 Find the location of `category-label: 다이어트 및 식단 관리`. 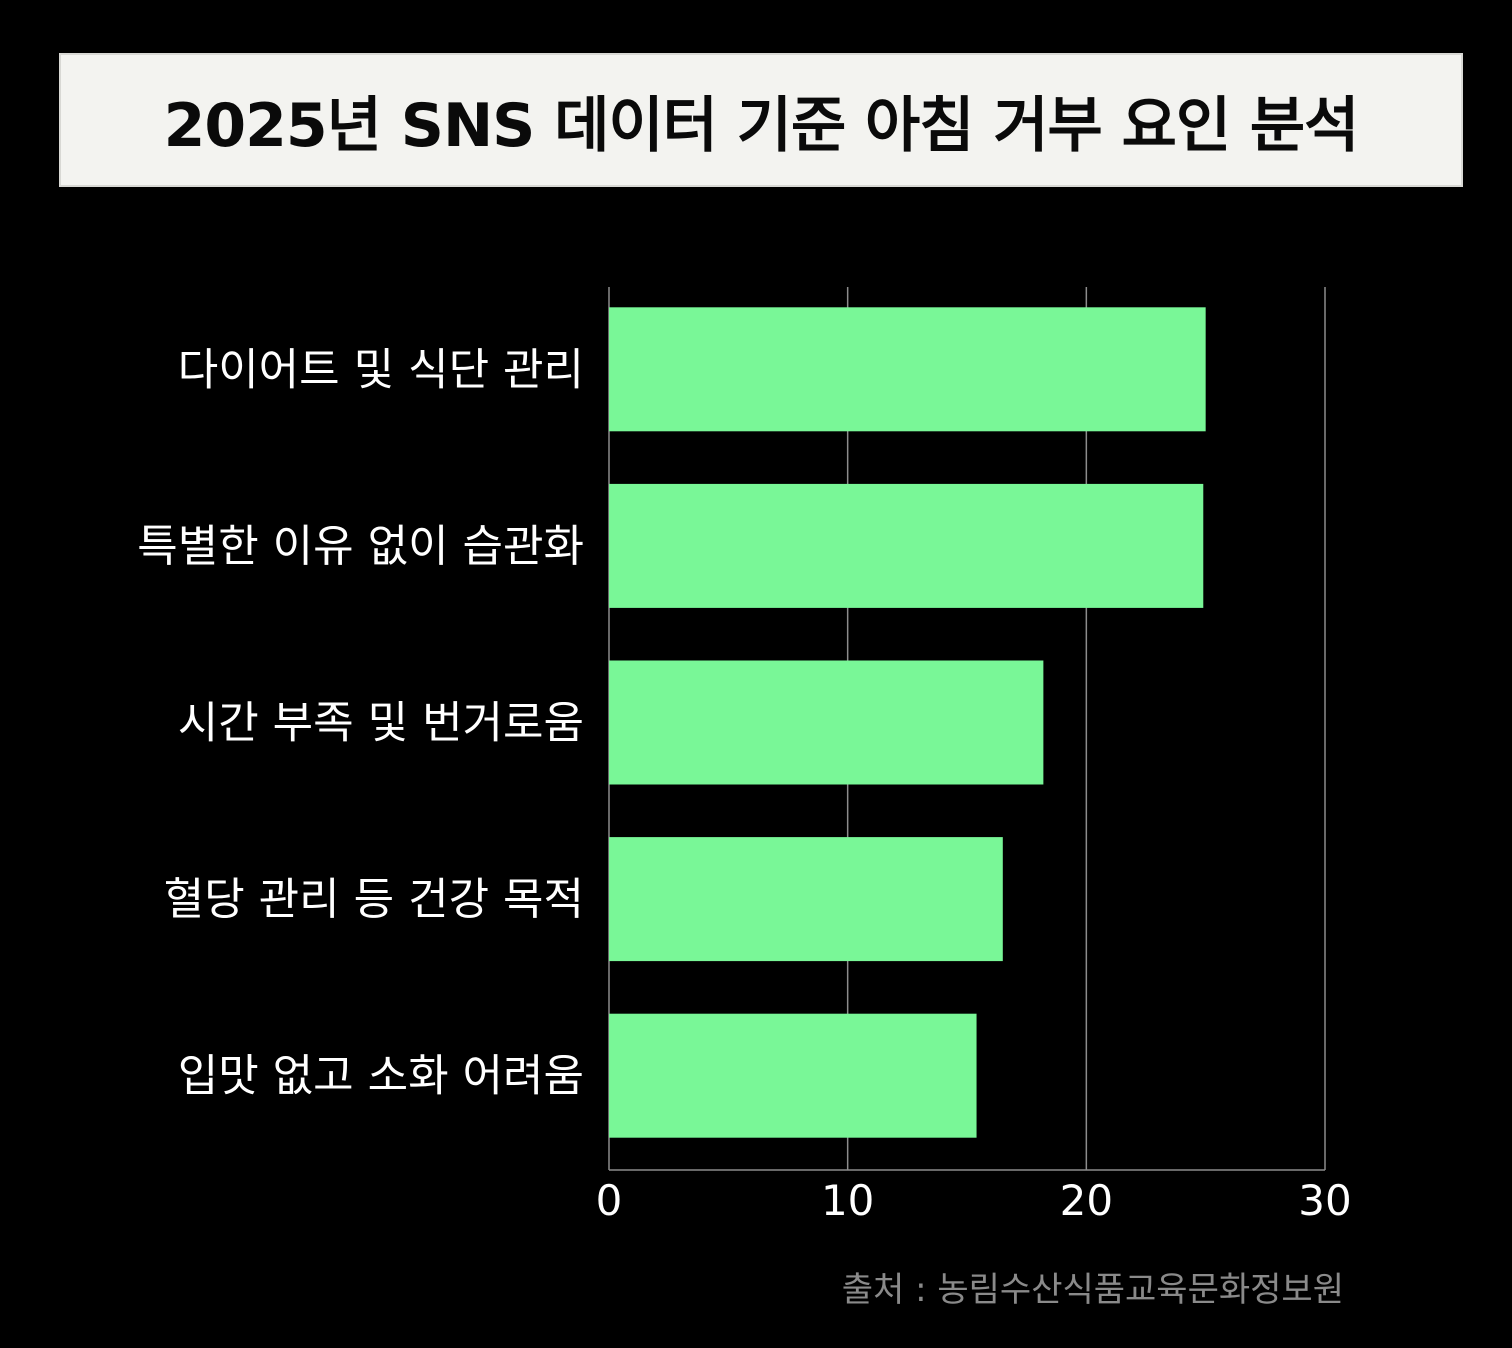

category-label: 다이어트 및 식단 관리 is located at coordinates (381, 369).